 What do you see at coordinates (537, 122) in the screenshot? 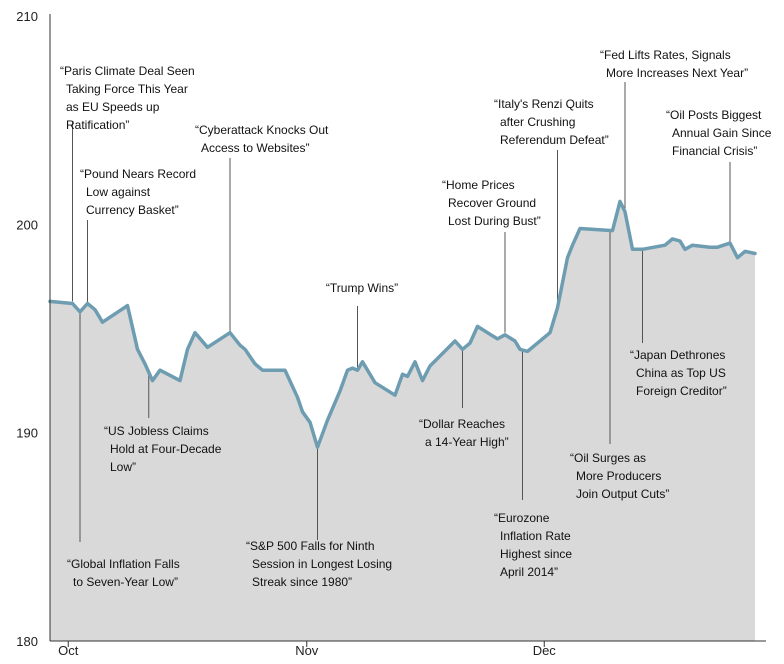
I see `annotation-label-line: after Crushing` at bounding box center [537, 122].